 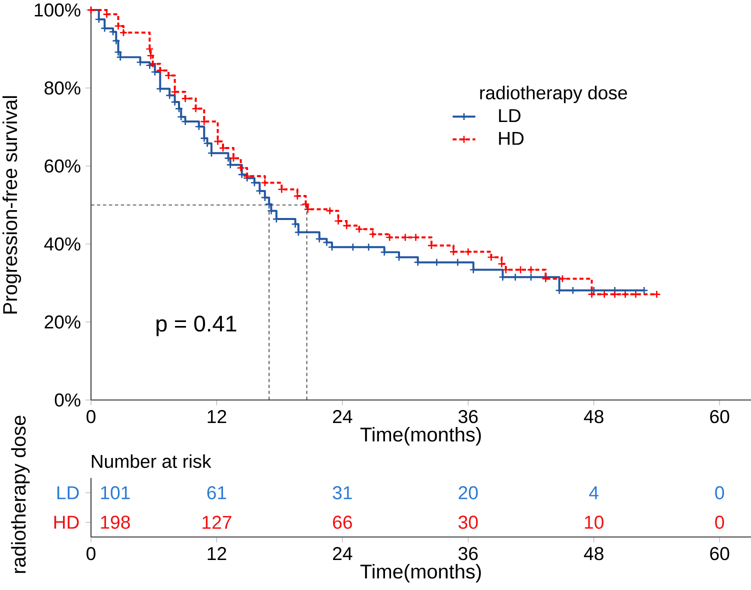 What do you see at coordinates (62, 322) in the screenshot?
I see `y-tick-label: 20%` at bounding box center [62, 322].